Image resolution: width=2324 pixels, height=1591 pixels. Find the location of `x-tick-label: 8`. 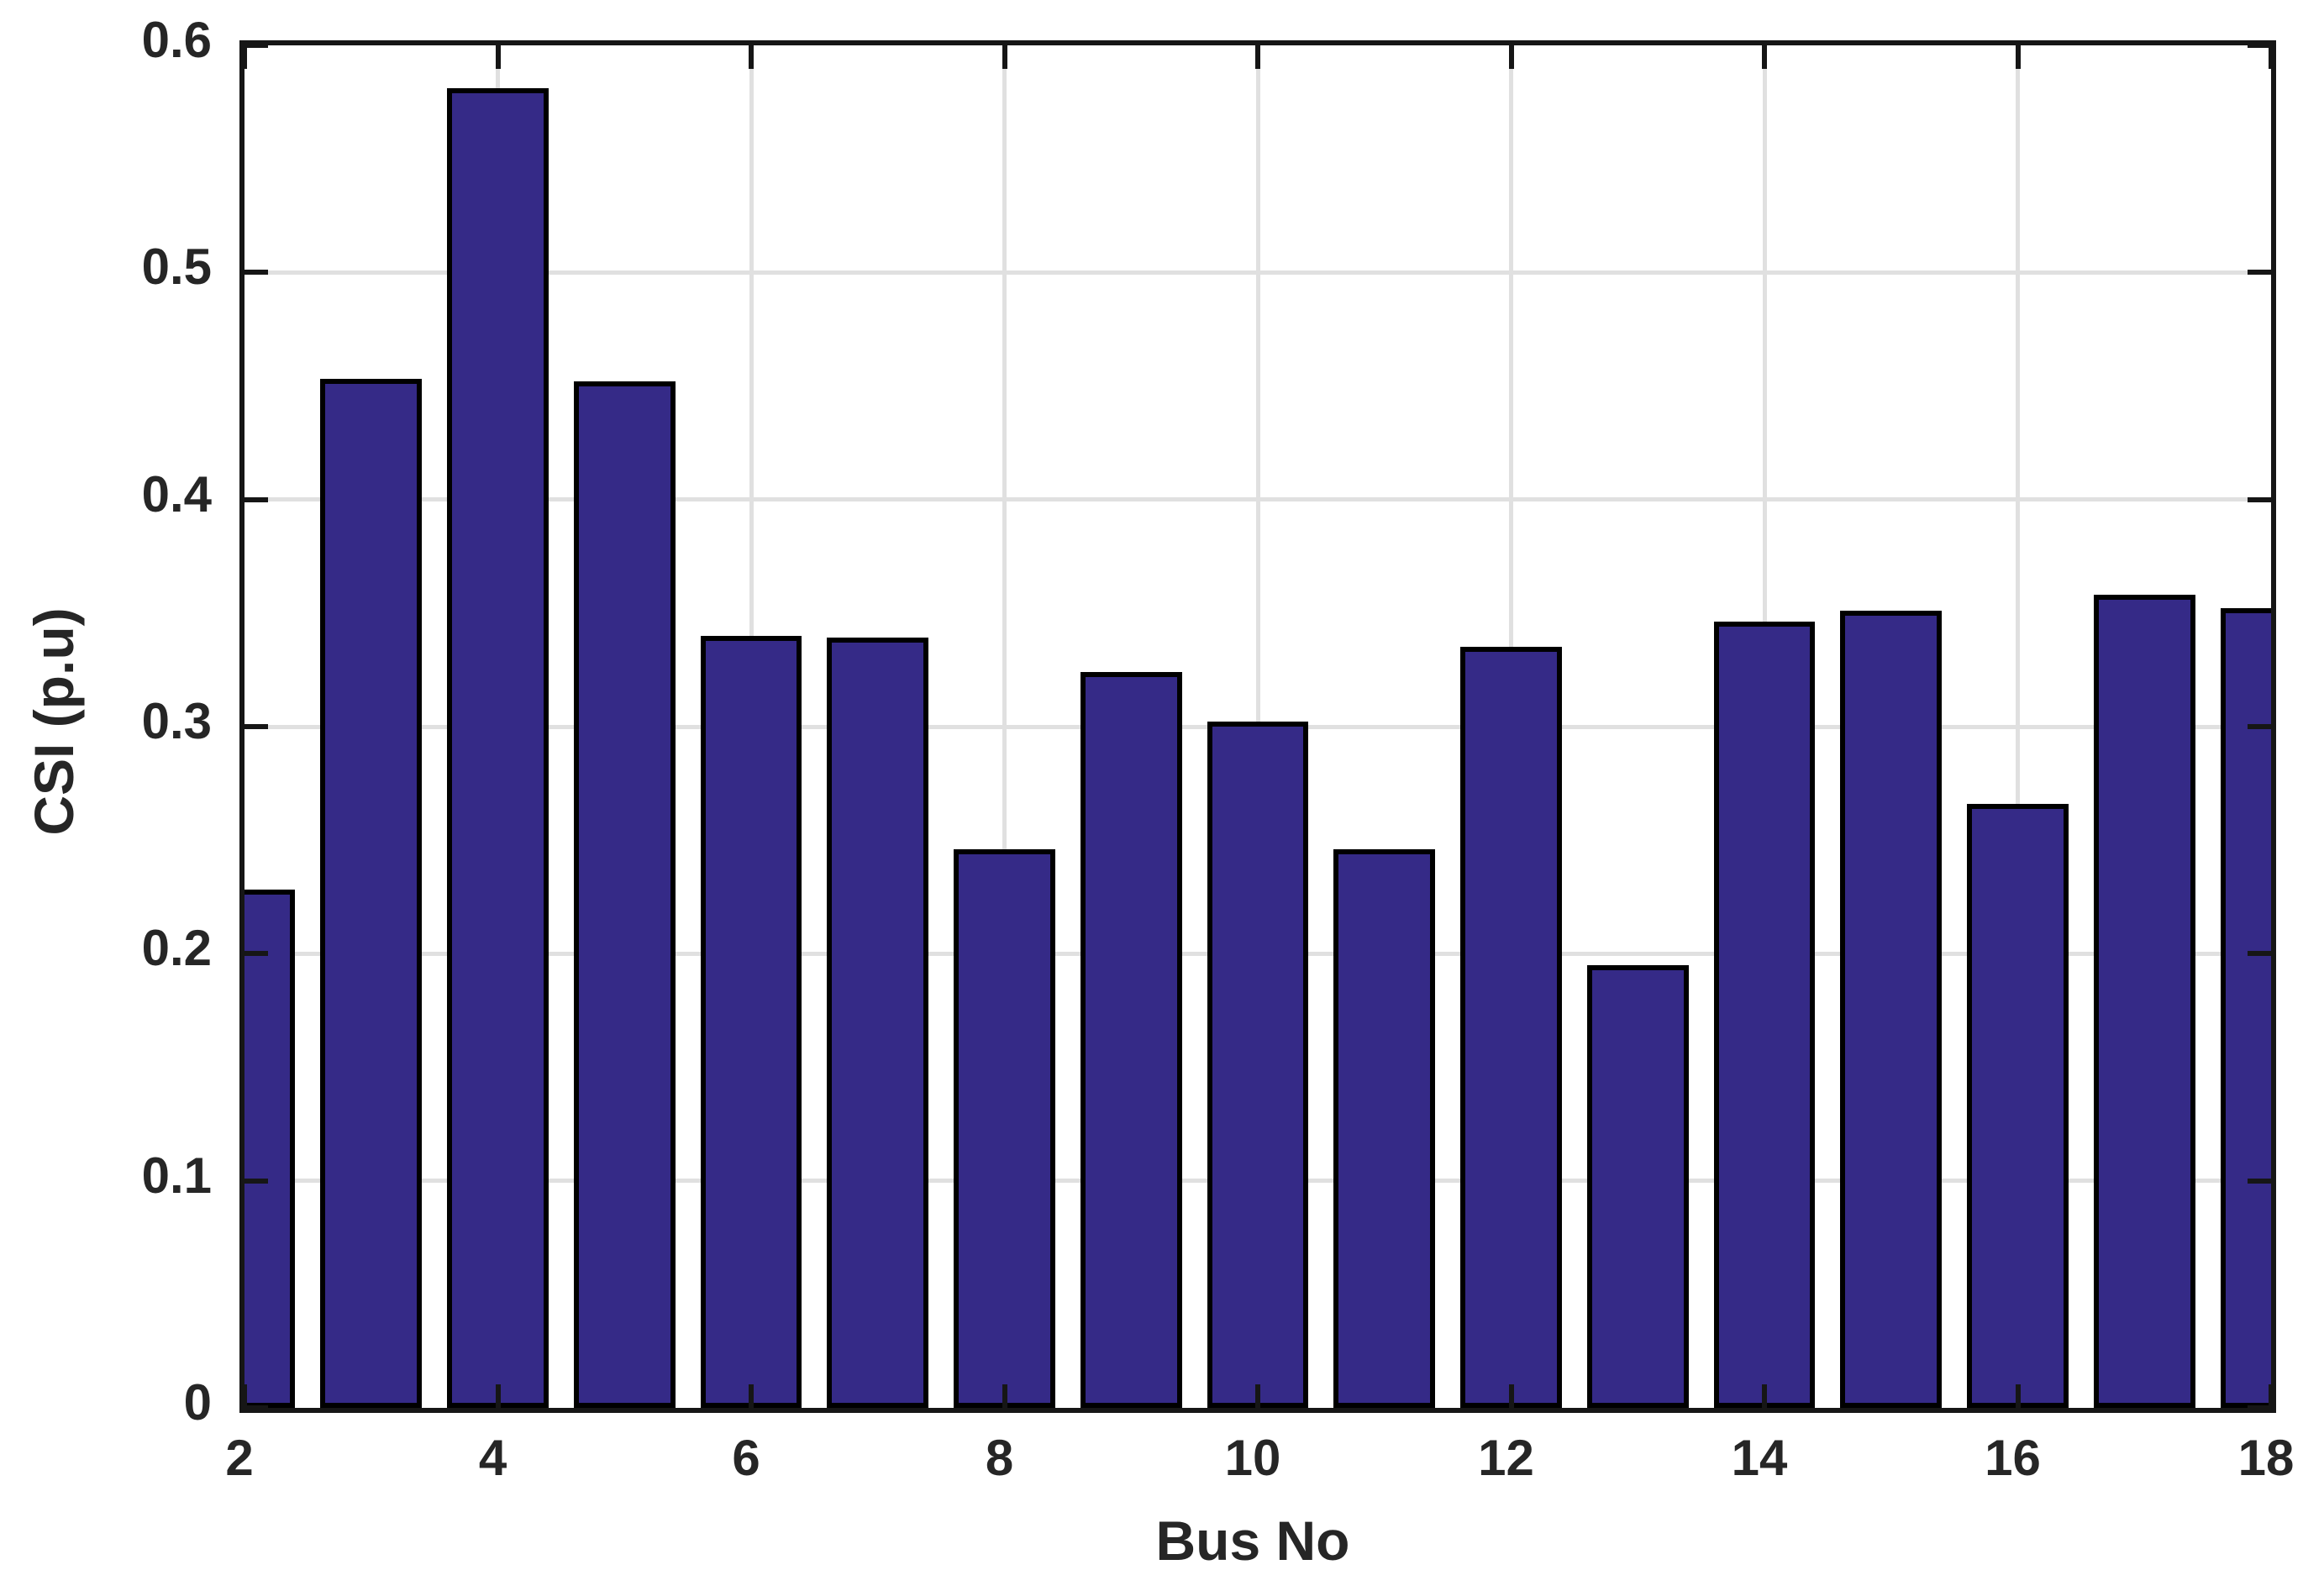

x-tick-label: 8 is located at coordinates (1000, 1458).